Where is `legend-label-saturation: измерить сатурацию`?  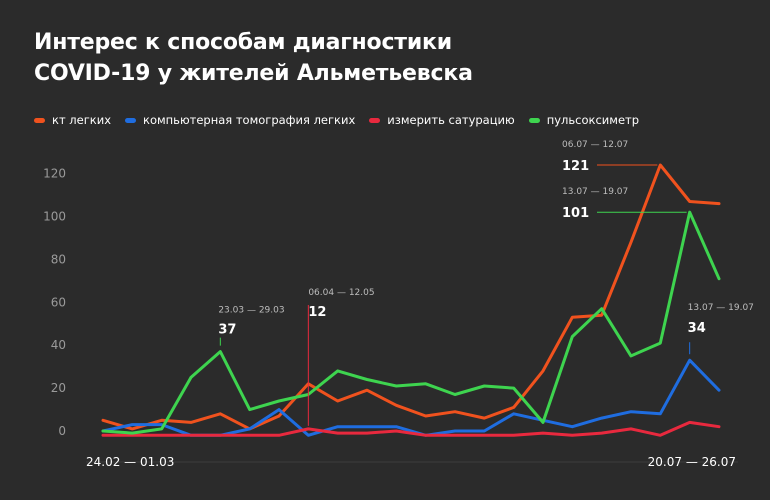 legend-label-saturation: измерить сатурацию is located at coordinates (451, 120).